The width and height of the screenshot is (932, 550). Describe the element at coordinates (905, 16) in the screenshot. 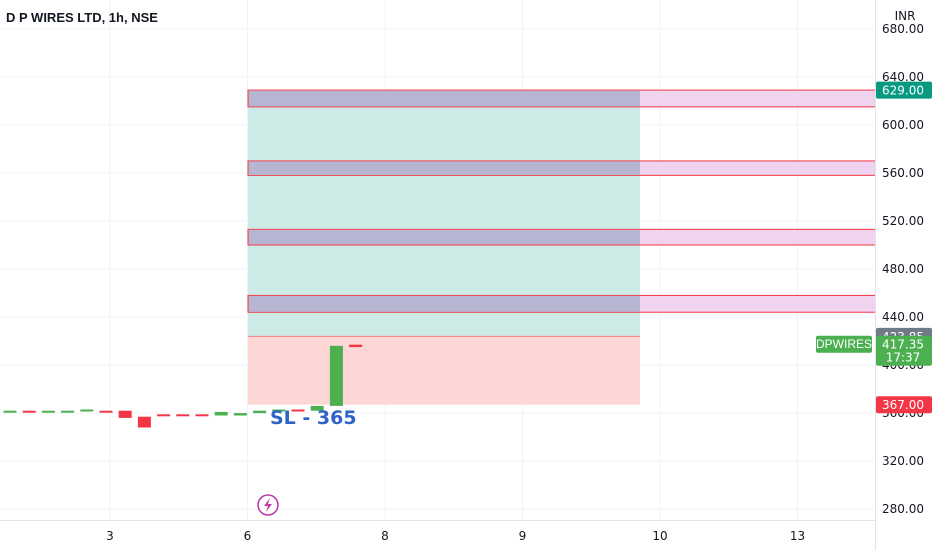

I see `currency-label: INR` at that location.